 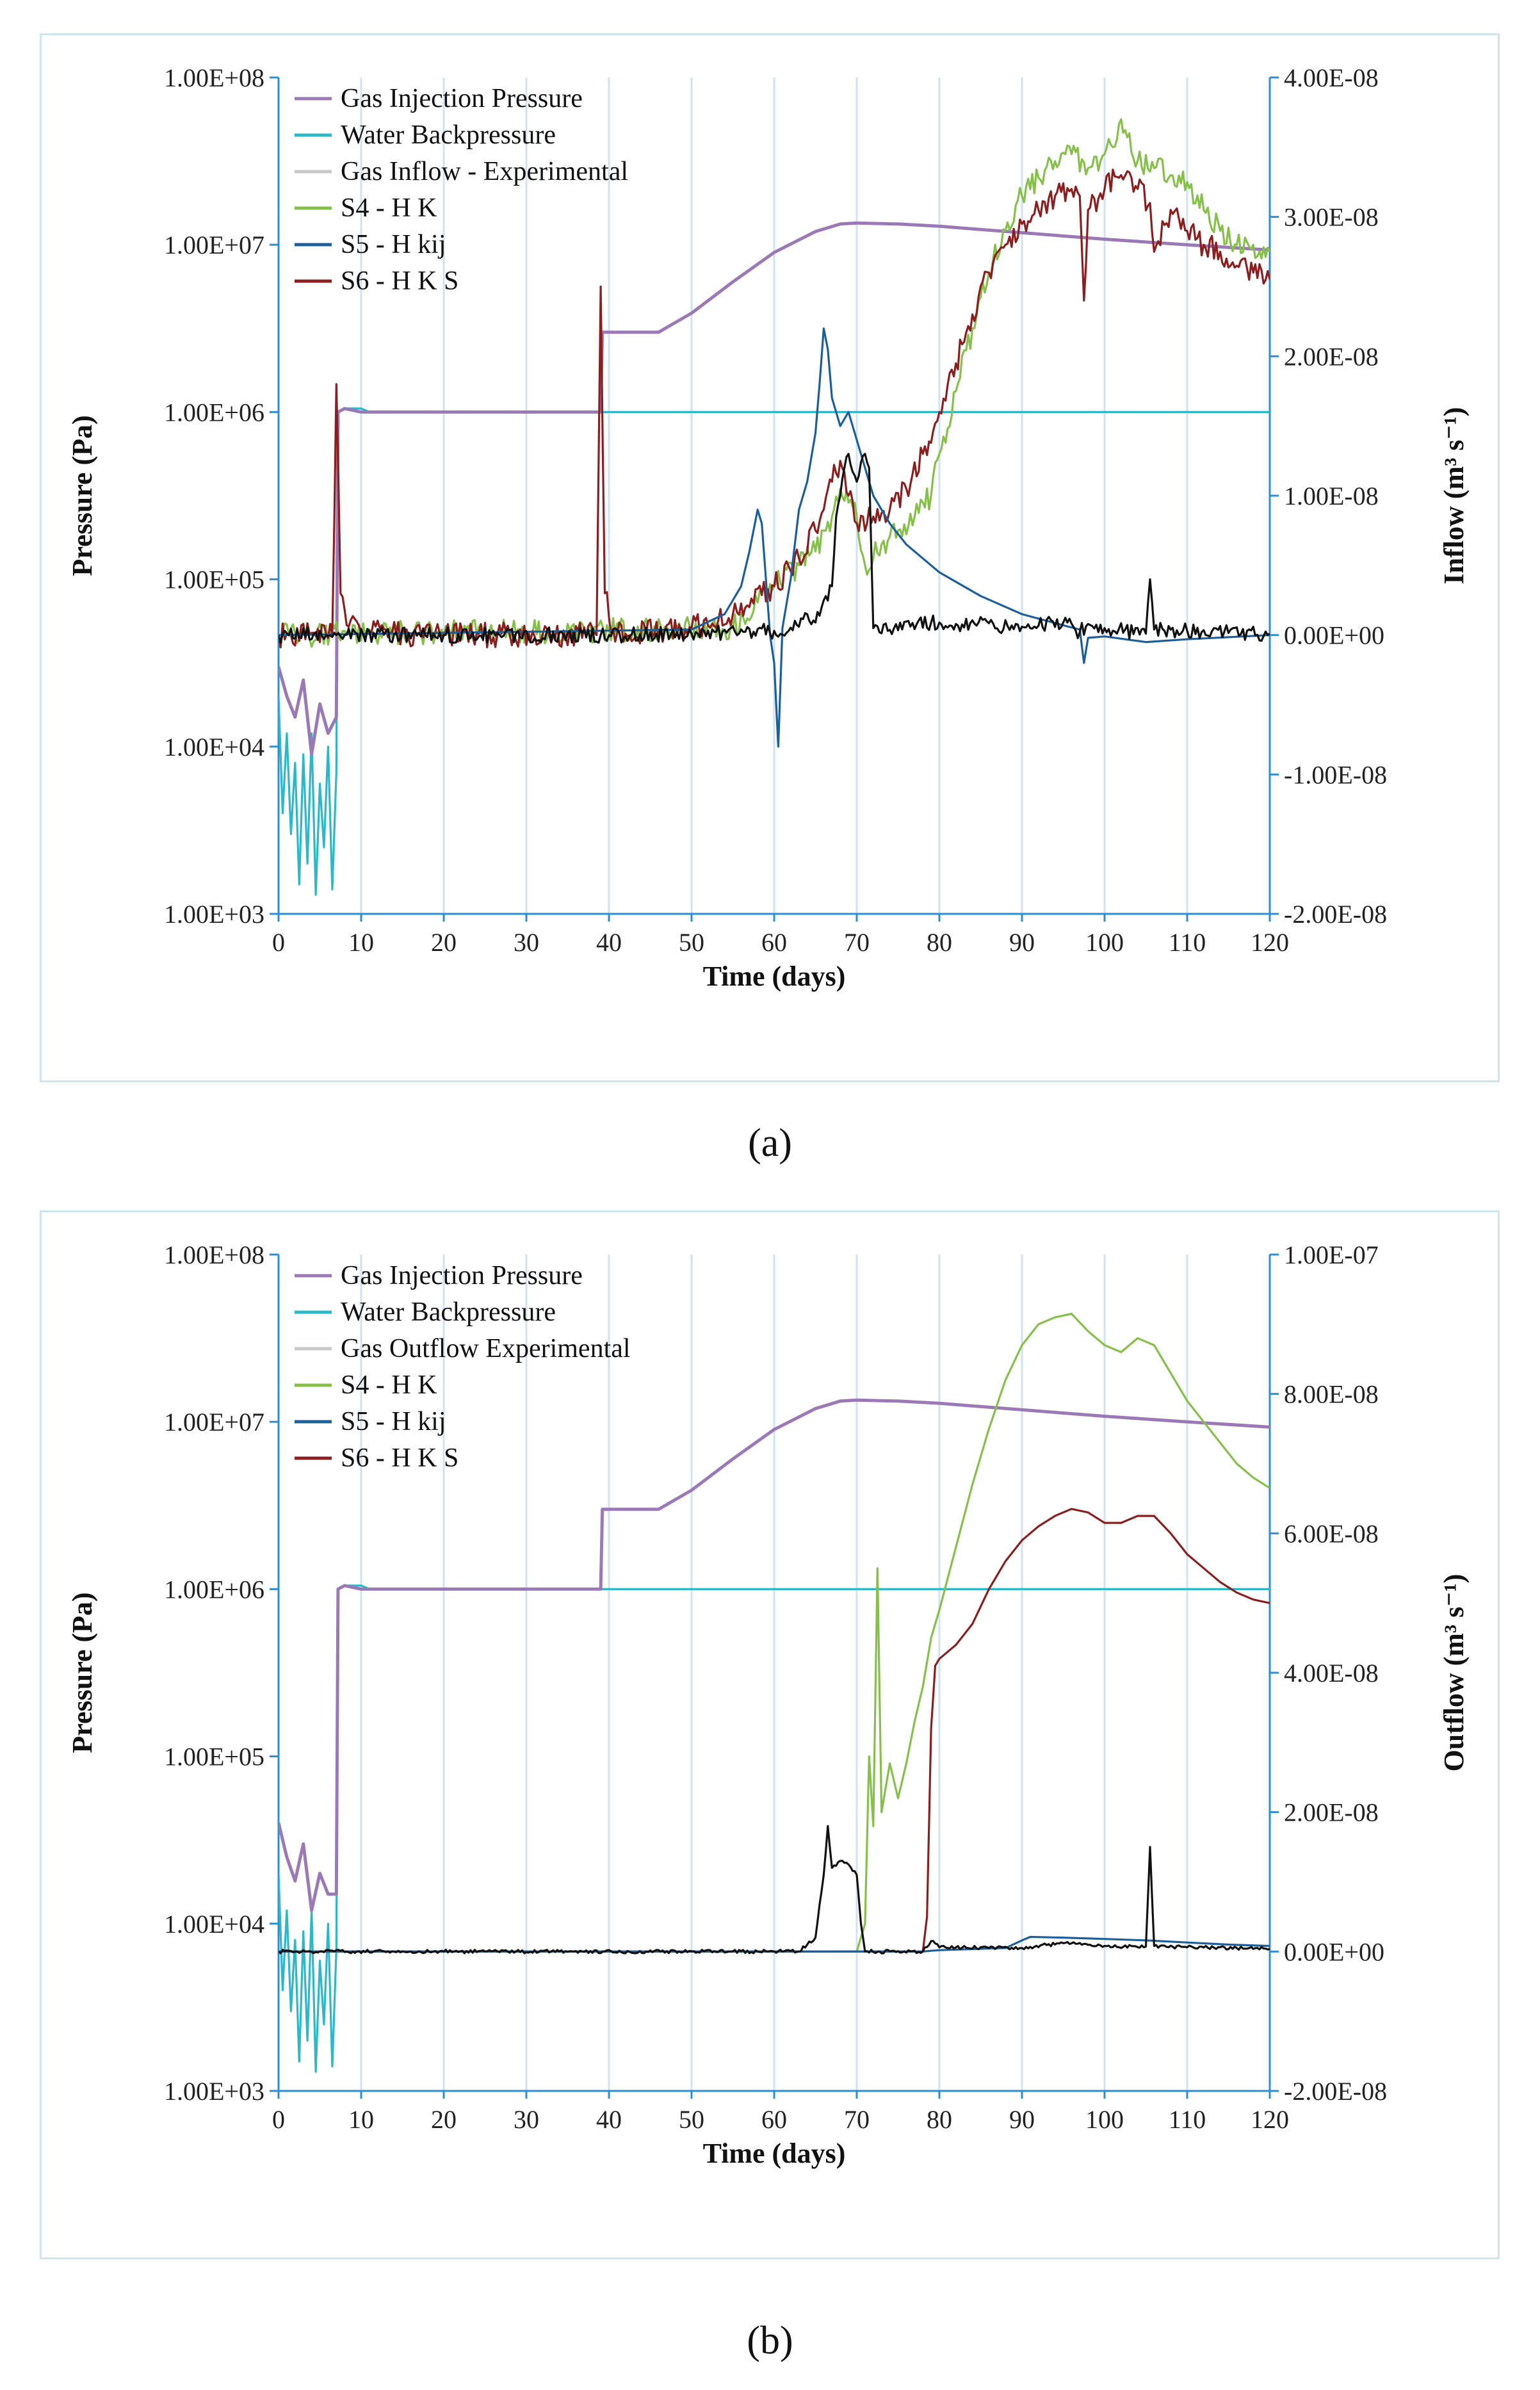 I want to click on caption-a: (a), so click(x=770, y=1143).